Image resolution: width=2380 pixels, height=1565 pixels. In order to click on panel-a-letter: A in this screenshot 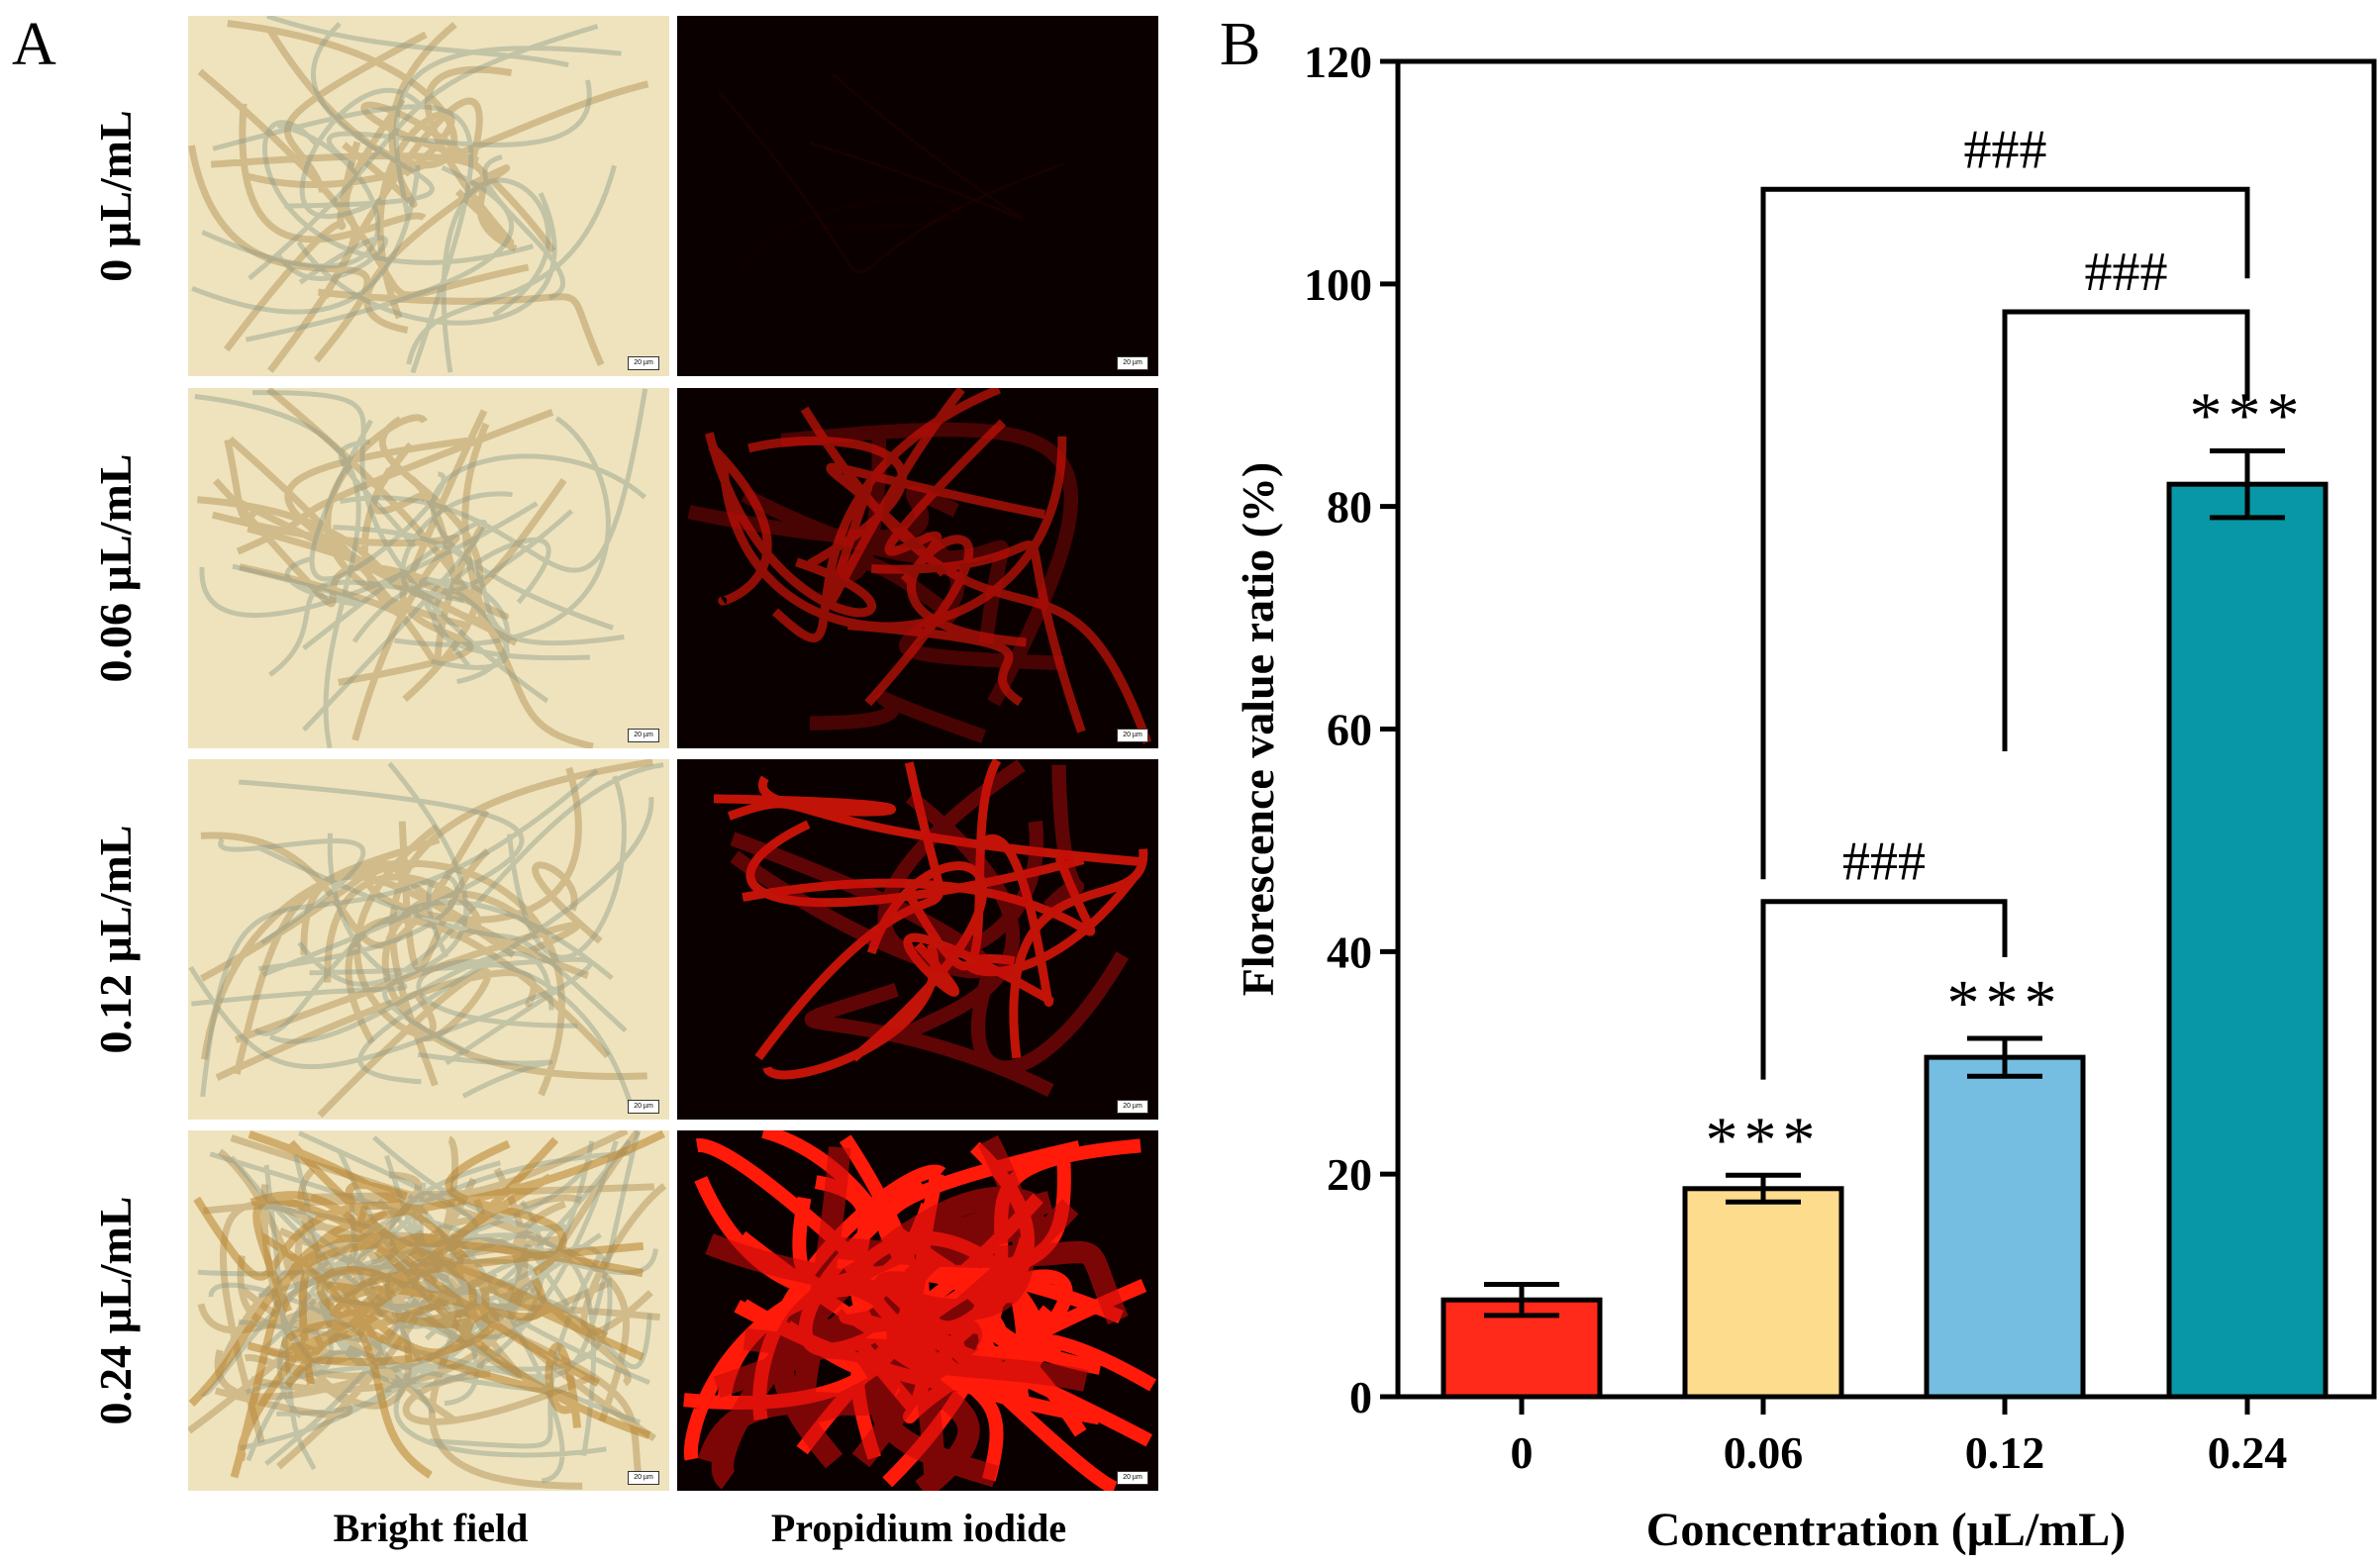, I will do `click(34, 44)`.